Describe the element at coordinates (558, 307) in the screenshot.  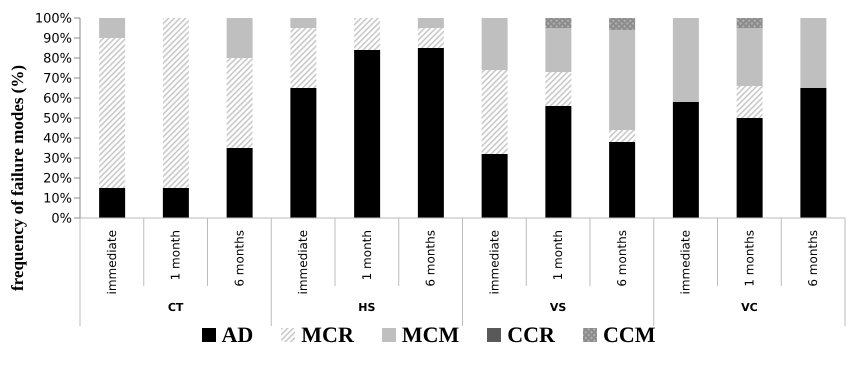
I see `text: VS` at that location.